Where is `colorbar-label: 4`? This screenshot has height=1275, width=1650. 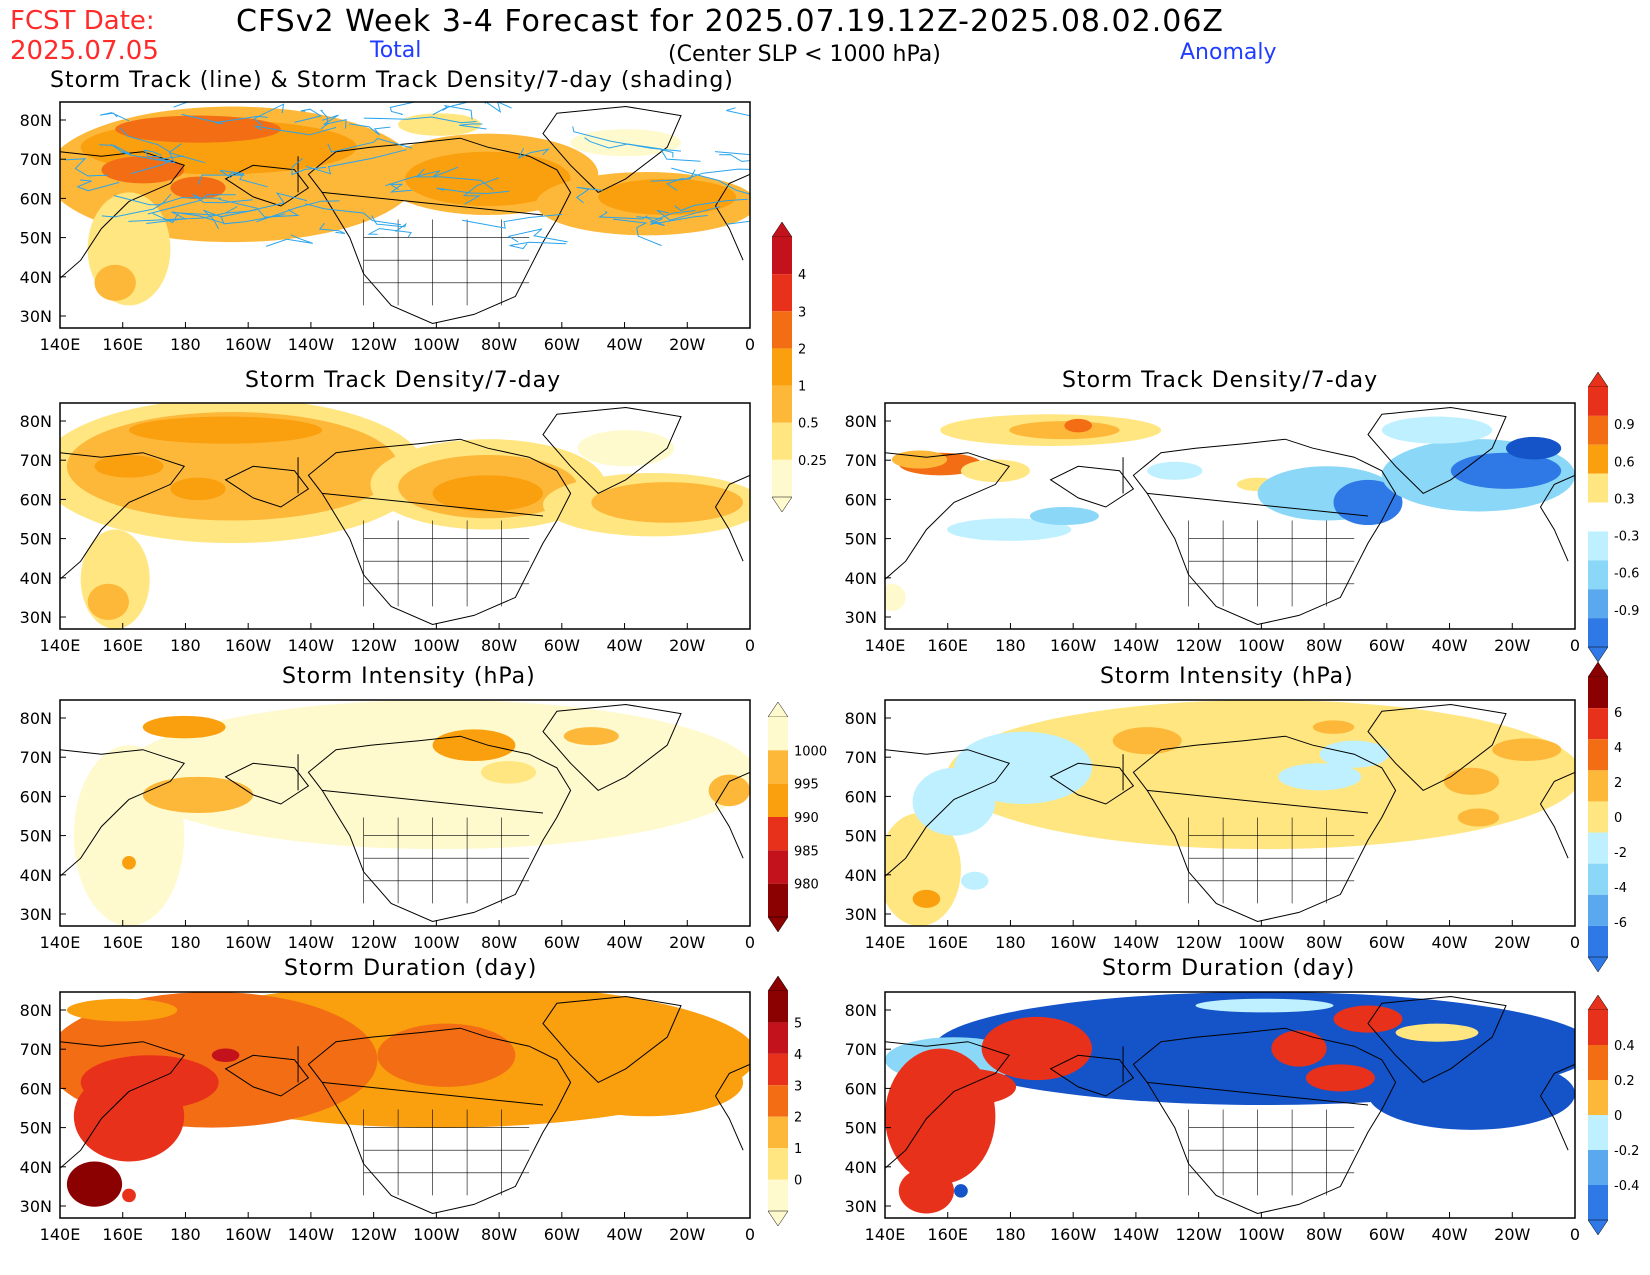
colorbar-label: 4 is located at coordinates (1618, 748).